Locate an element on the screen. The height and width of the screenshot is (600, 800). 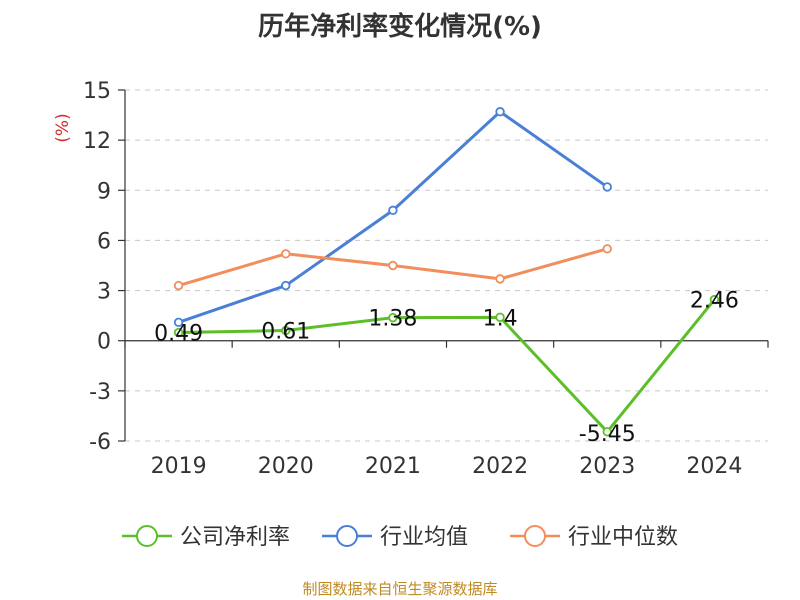
legend-item: 行业中位数 is located at coordinates (594, 537).